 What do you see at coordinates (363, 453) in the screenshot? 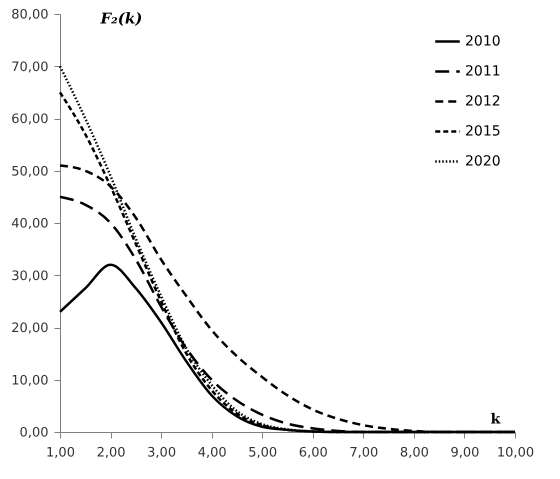
I see `x-tick-label: 7,00` at bounding box center [363, 453].